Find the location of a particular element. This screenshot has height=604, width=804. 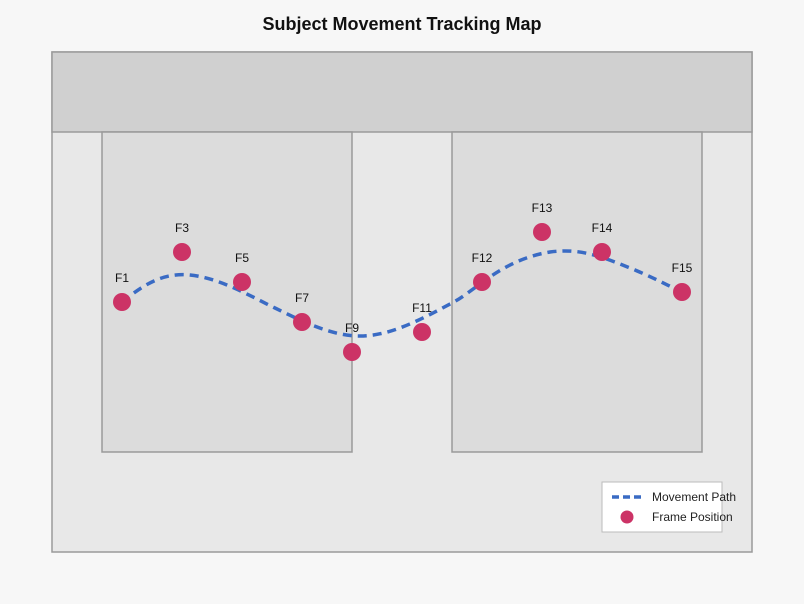

frame-label: F13 is located at coordinates (542, 208).